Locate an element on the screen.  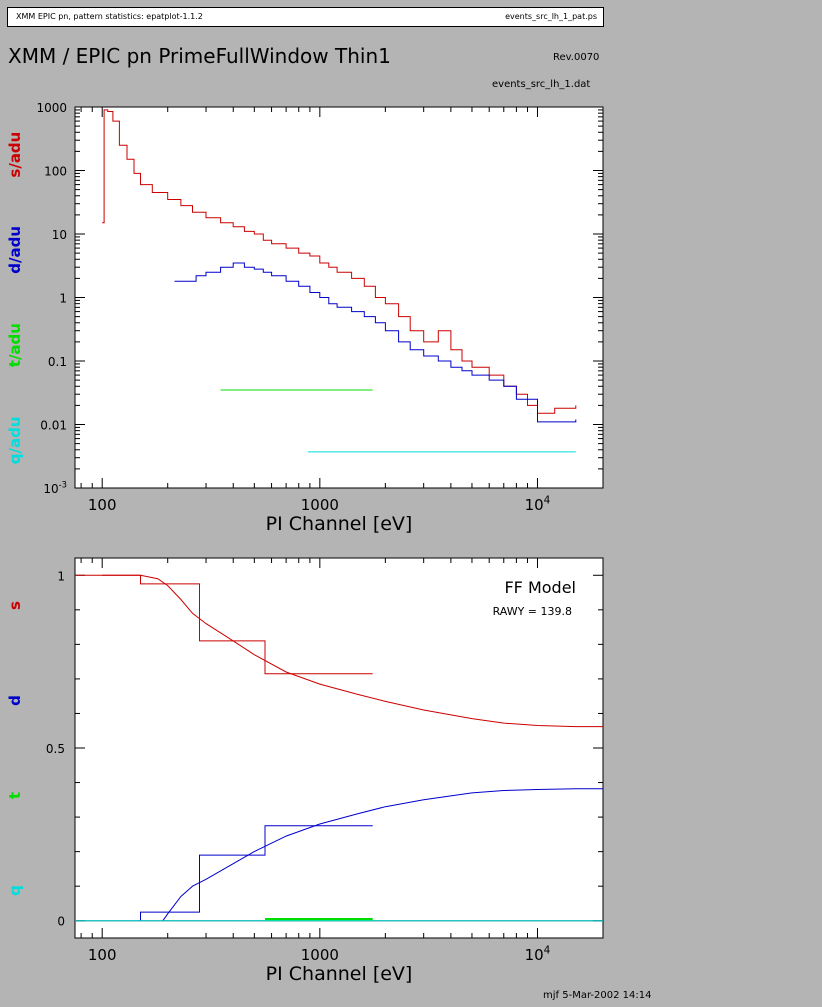
y-tick-label: 0.5 is located at coordinates (55, 749).